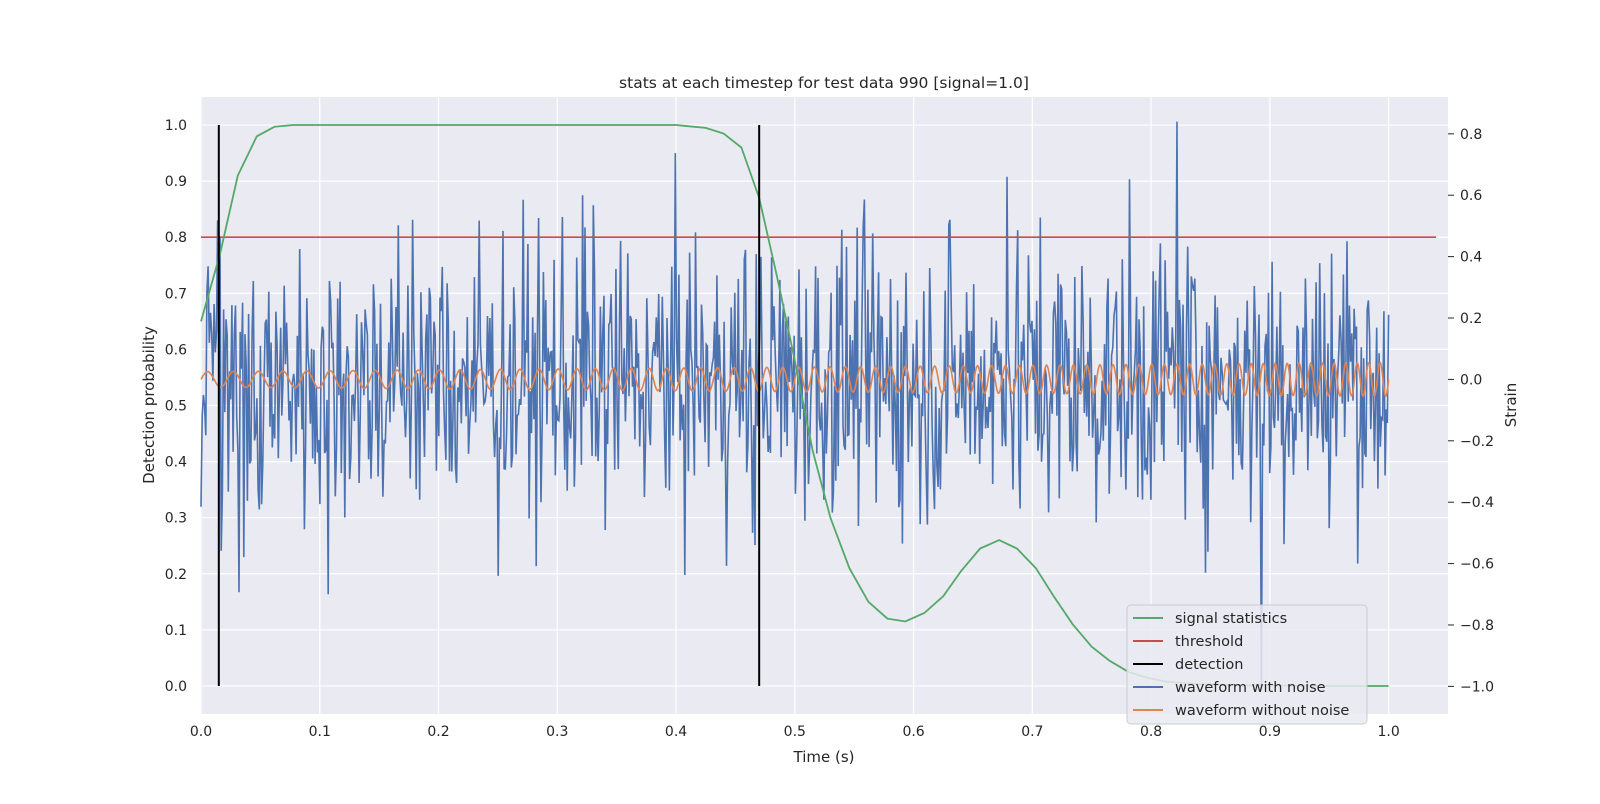 The width and height of the screenshot is (1600, 804). I want to click on y-tick-label: 1.0, so click(176, 126).